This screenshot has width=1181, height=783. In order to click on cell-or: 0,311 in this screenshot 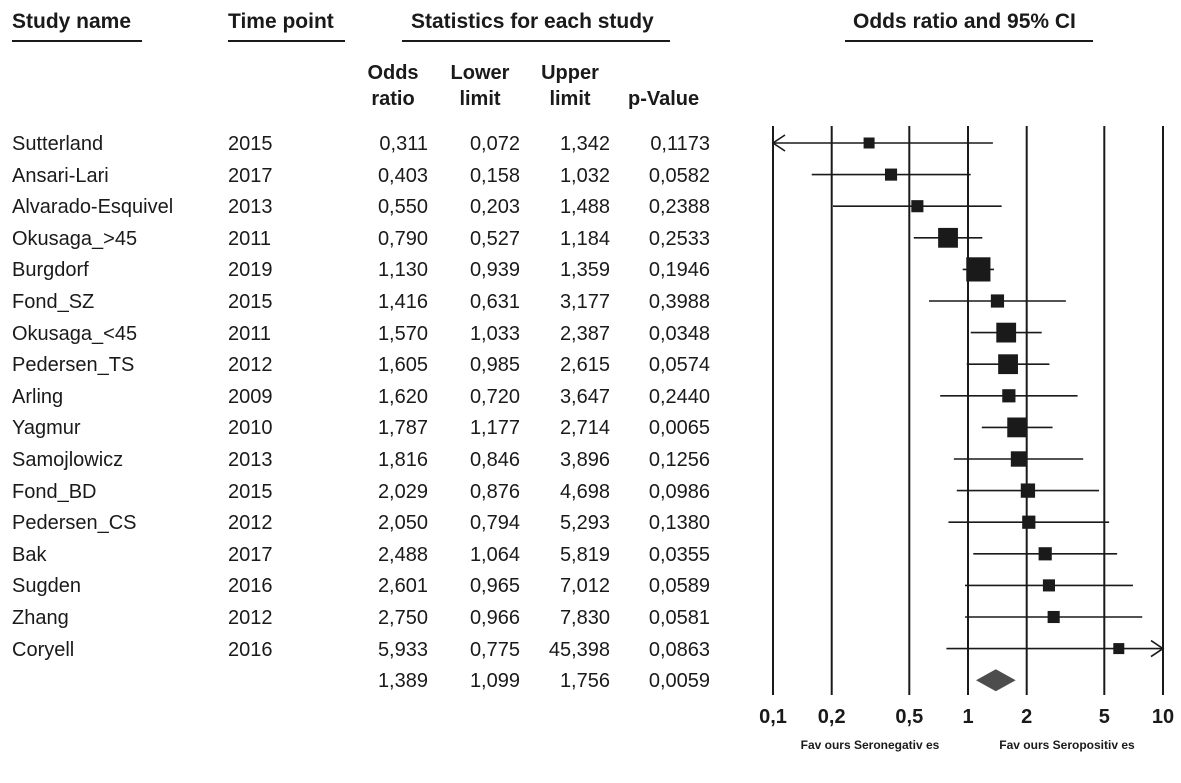, I will do `click(403, 144)`.